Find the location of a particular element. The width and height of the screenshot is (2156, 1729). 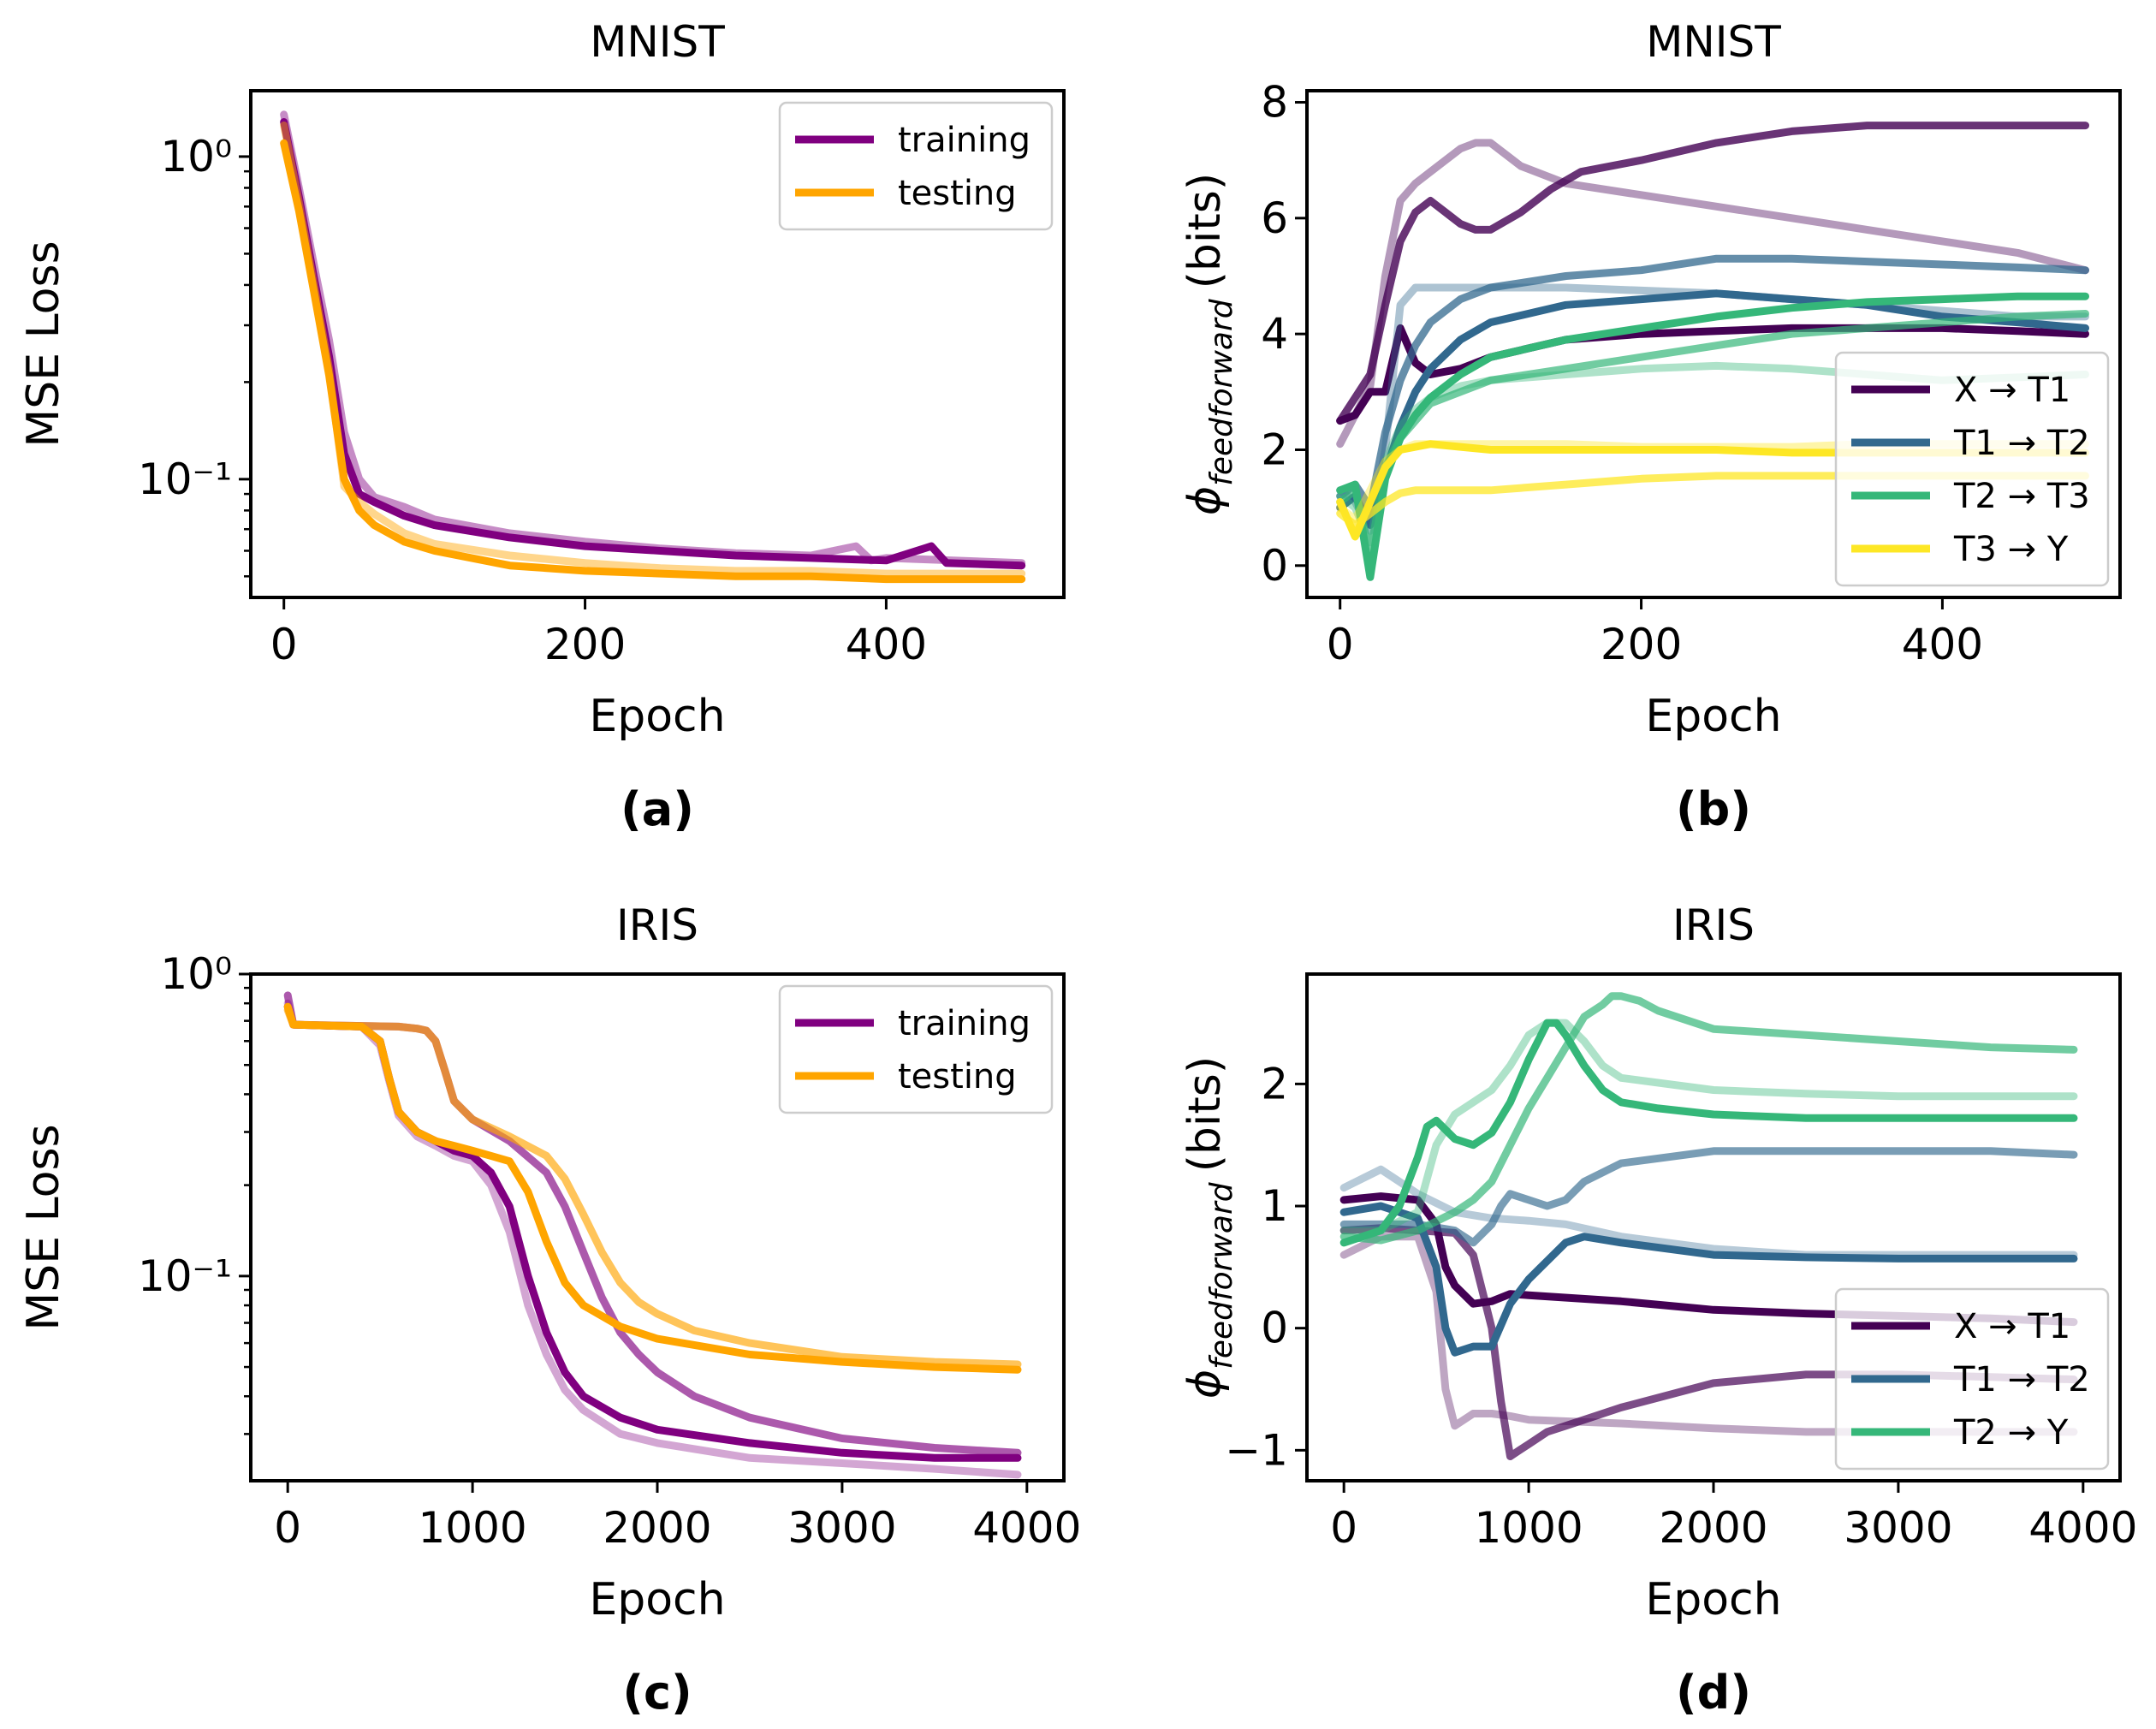

y-tick-label: 8 is located at coordinates (1274, 103).